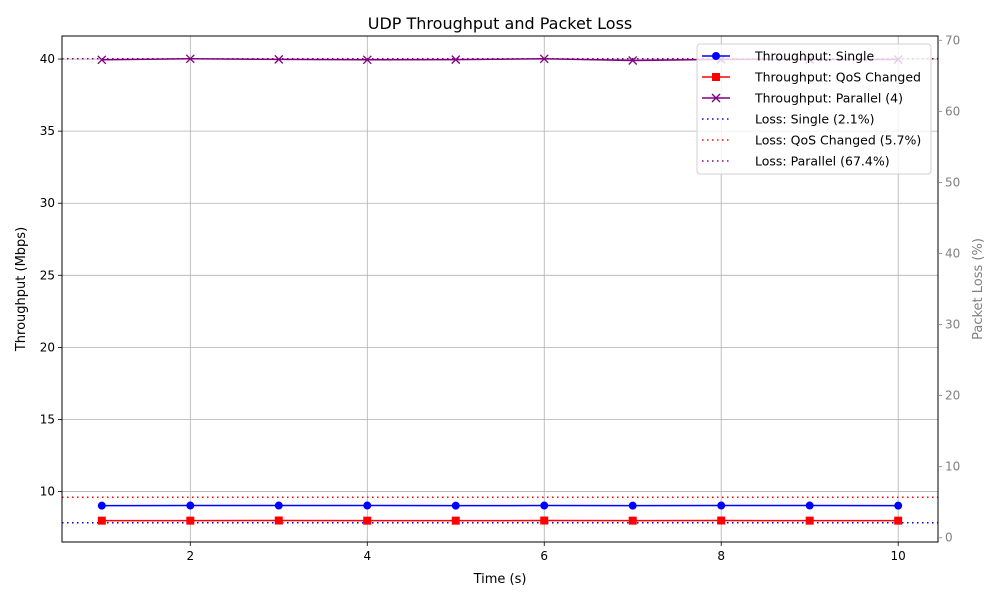 This screenshot has width=1000, height=604. I want to click on y-tick-label: 25, so click(47, 275).